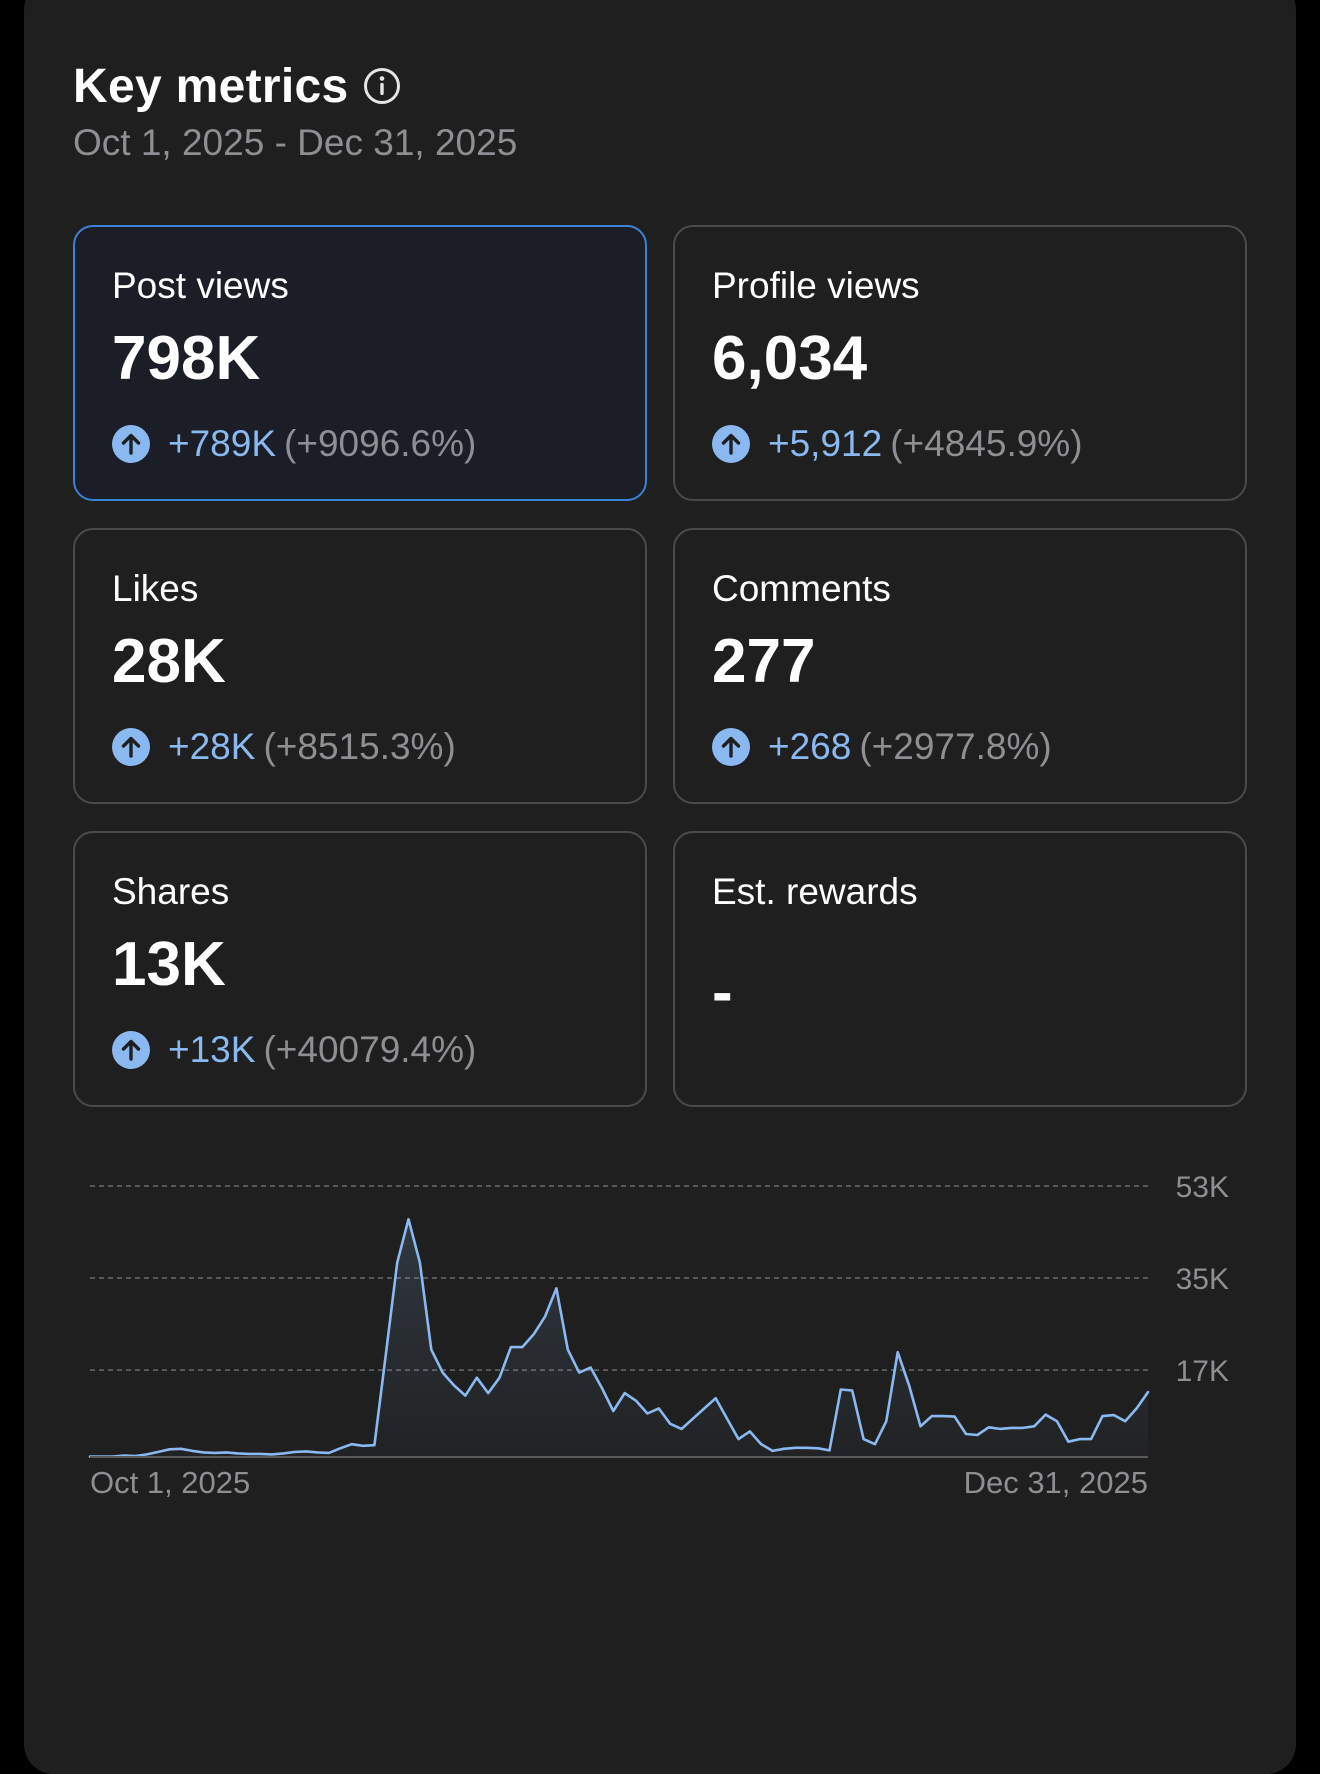 The image size is (1320, 1774). Describe the element at coordinates (360, 666) in the screenshot. I see `metric-card-likes: Likes 28K +28K (+8515.3%)` at that location.